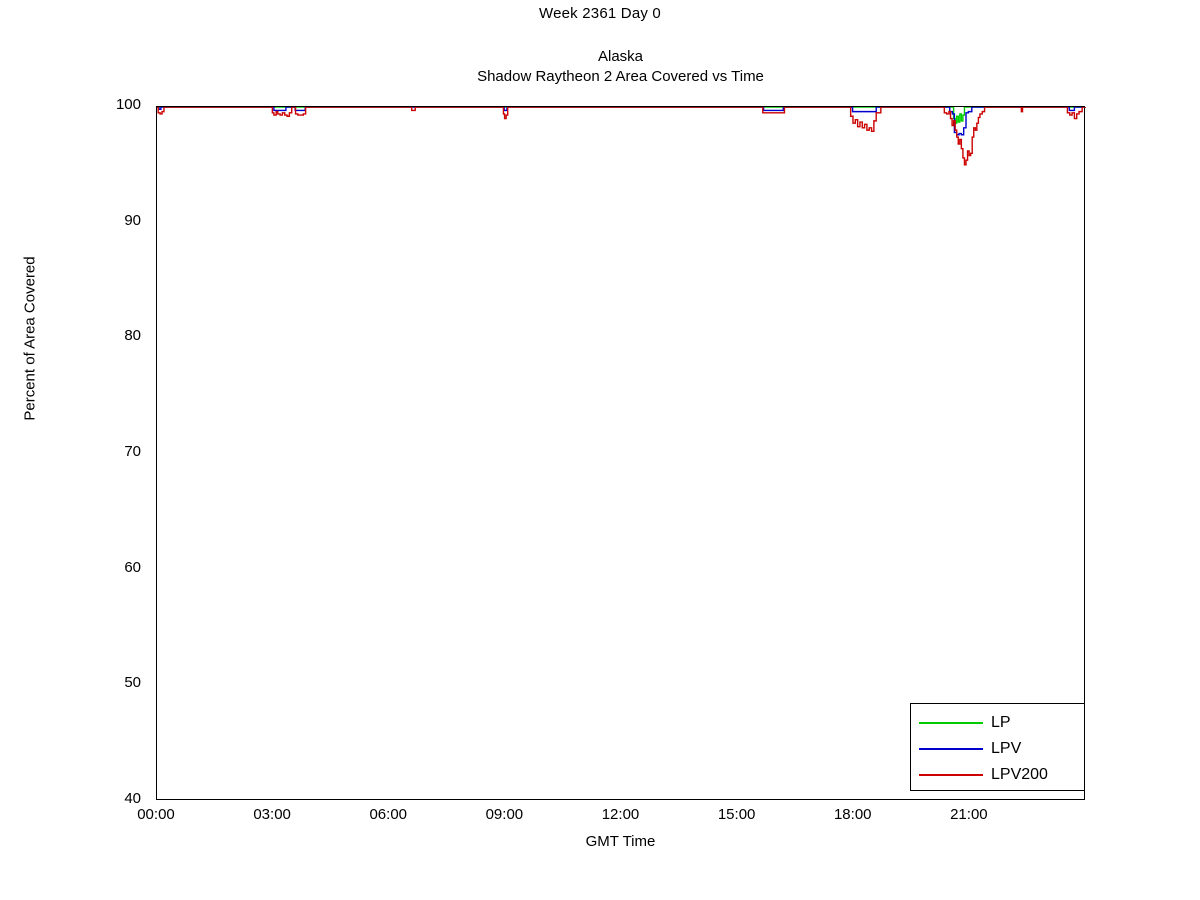 The width and height of the screenshot is (1200, 900). I want to click on series-plot-layer, so click(621, 136).